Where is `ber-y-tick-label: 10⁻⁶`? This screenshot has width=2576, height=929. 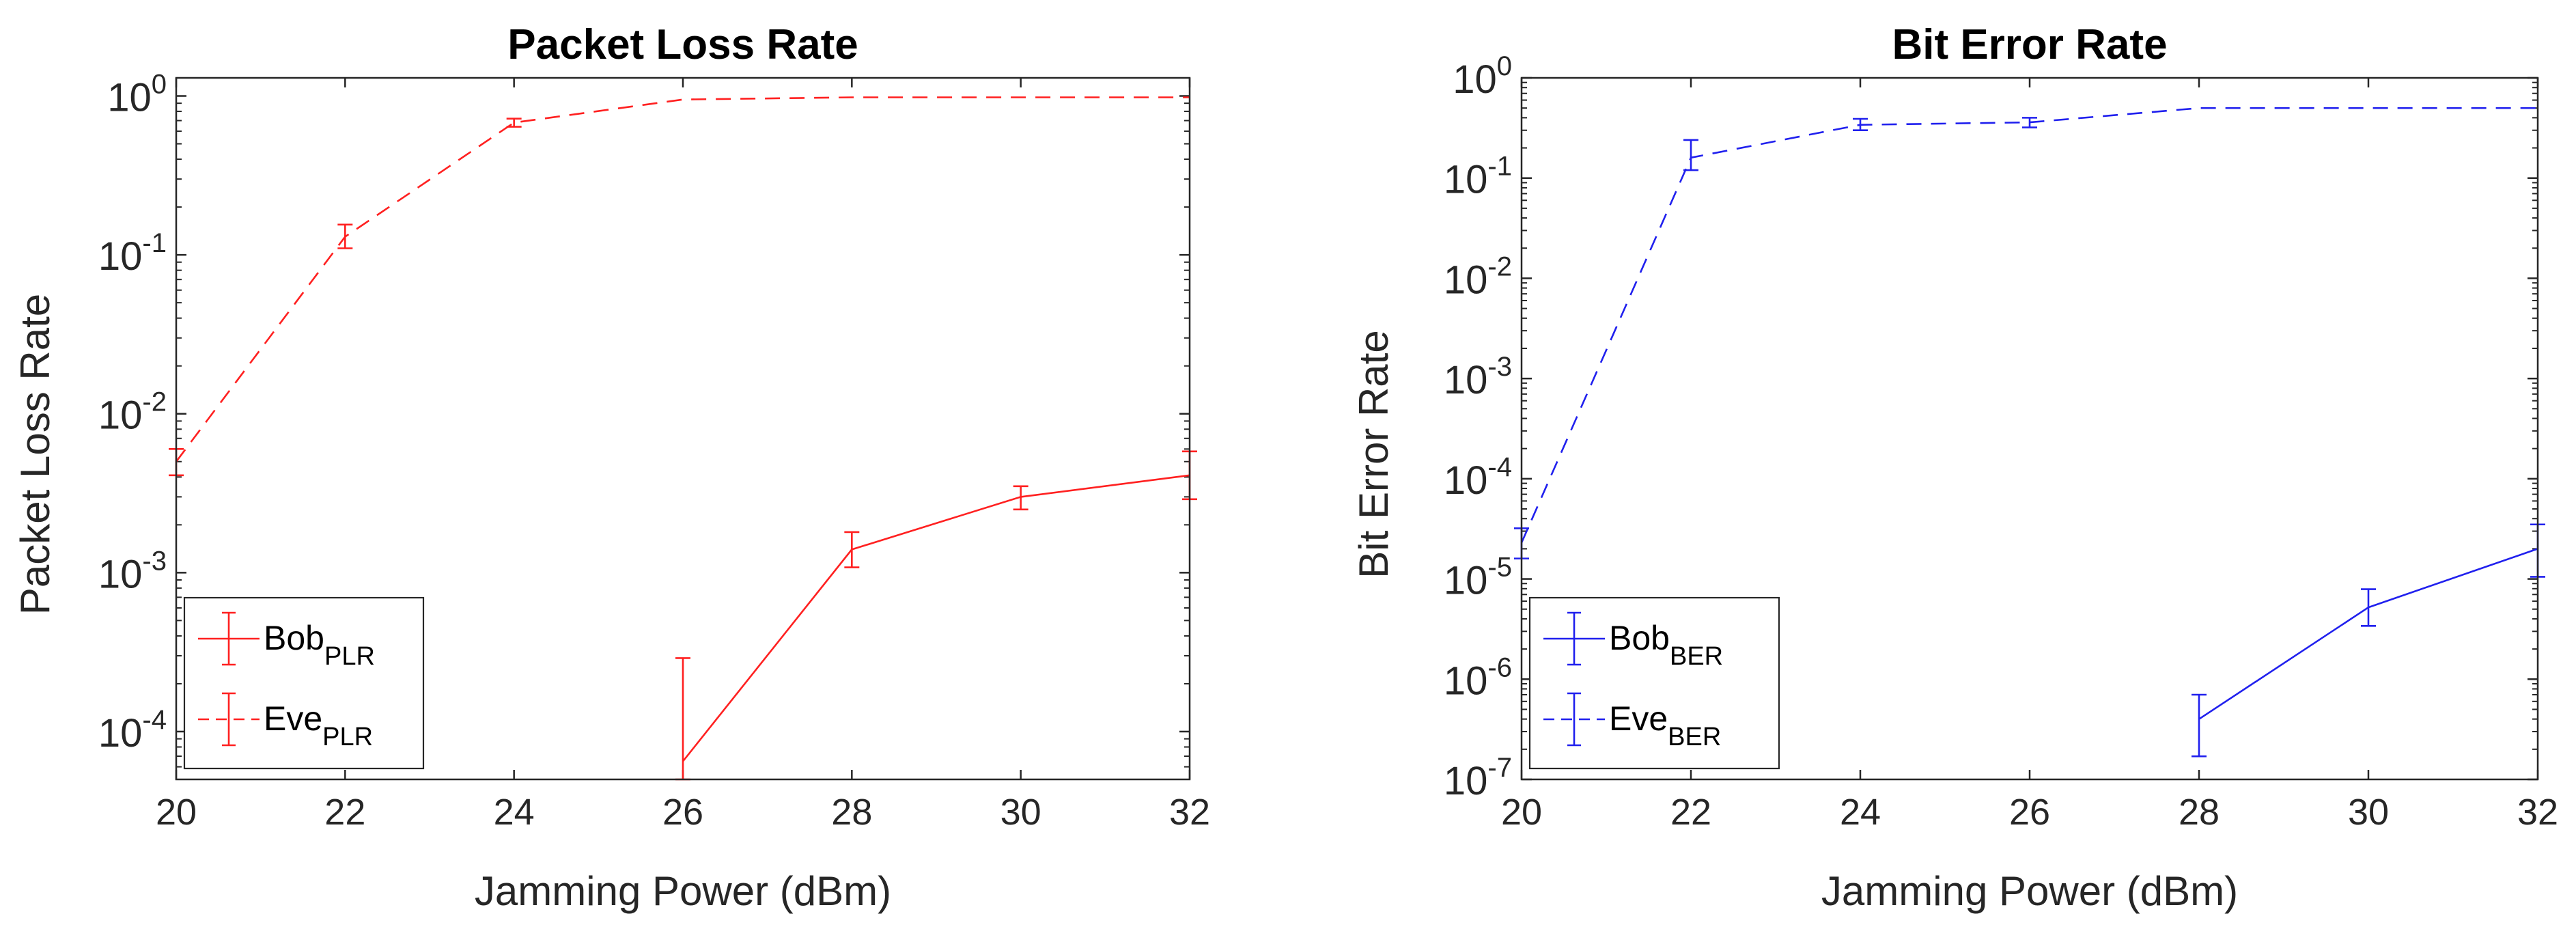
ber-y-tick-label: 10⁻⁶ is located at coordinates (1478, 677).